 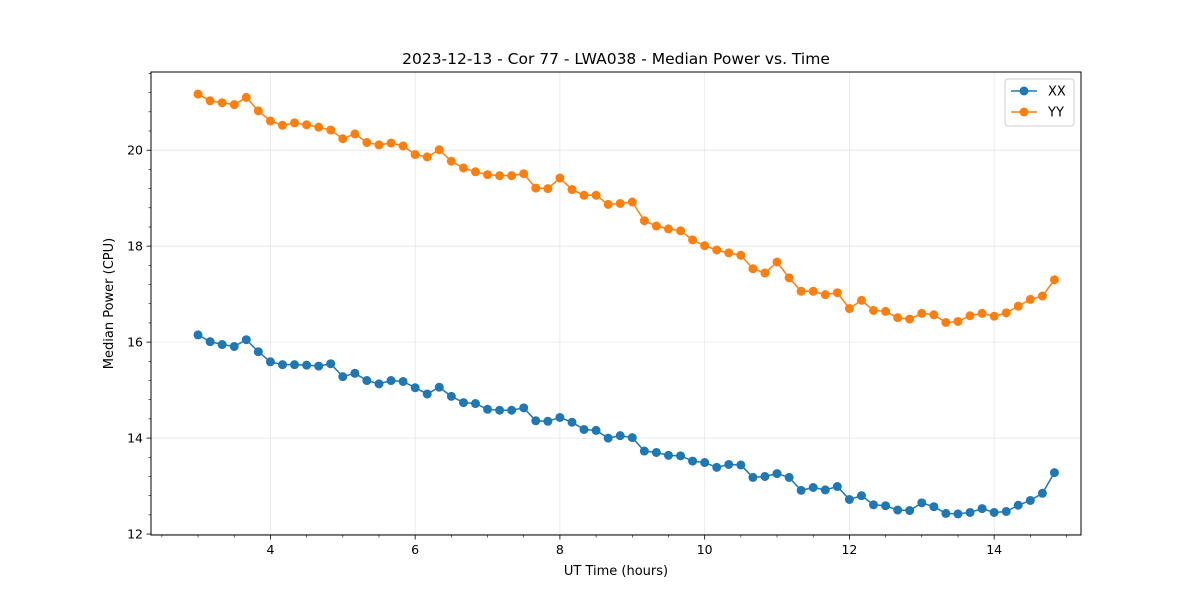 What do you see at coordinates (1057, 92) in the screenshot?
I see `legend-label-xx: XX` at bounding box center [1057, 92].